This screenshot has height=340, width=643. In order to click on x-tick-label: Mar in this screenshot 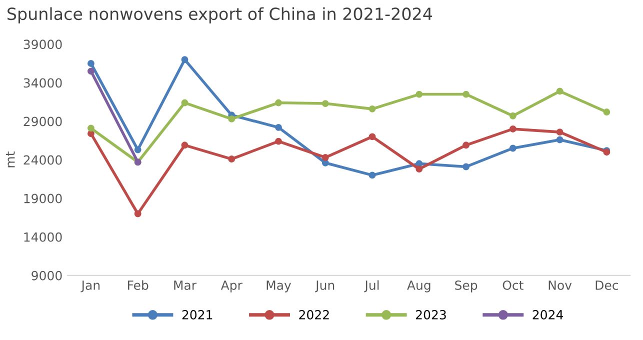, I will do `click(185, 285)`.